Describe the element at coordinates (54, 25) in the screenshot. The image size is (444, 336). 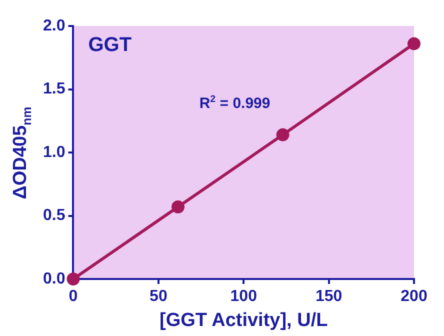
I see `y-tick-label: 2.0` at that location.